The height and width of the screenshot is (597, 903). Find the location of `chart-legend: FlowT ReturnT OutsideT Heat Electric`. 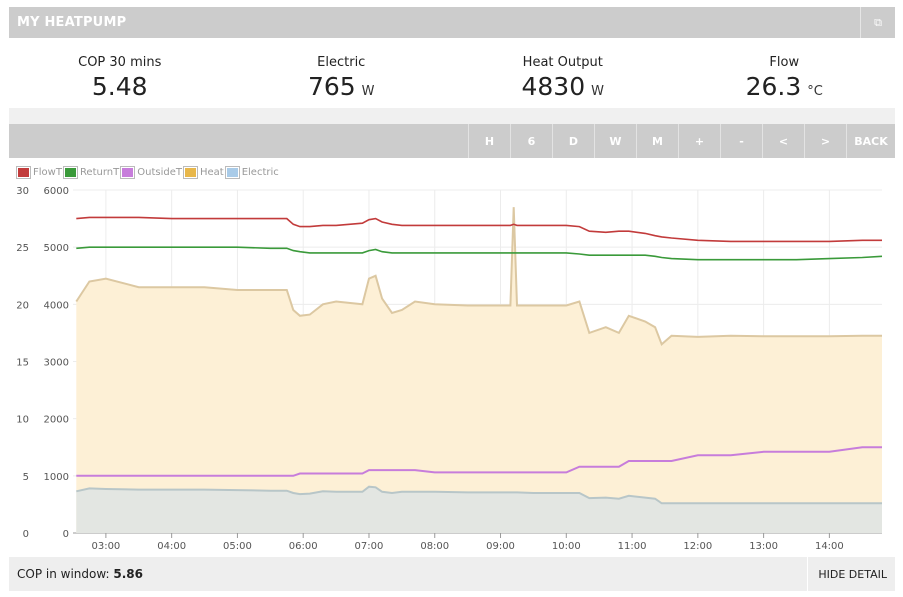

chart-legend: FlowT ReturnT OutsideT Heat Electric is located at coordinates (148, 172).